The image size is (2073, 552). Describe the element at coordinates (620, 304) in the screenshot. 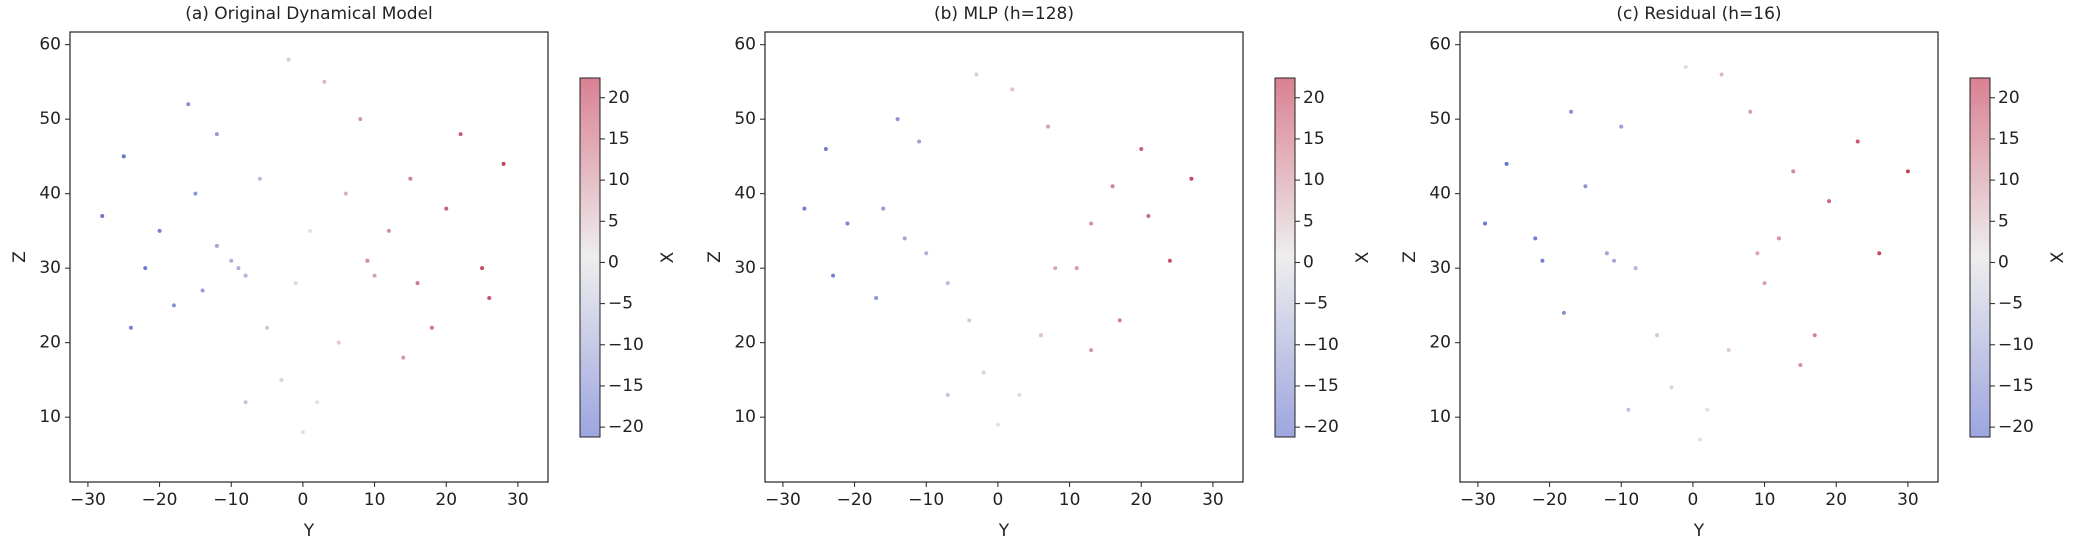

I see `colorbar-tick-label: −5` at that location.